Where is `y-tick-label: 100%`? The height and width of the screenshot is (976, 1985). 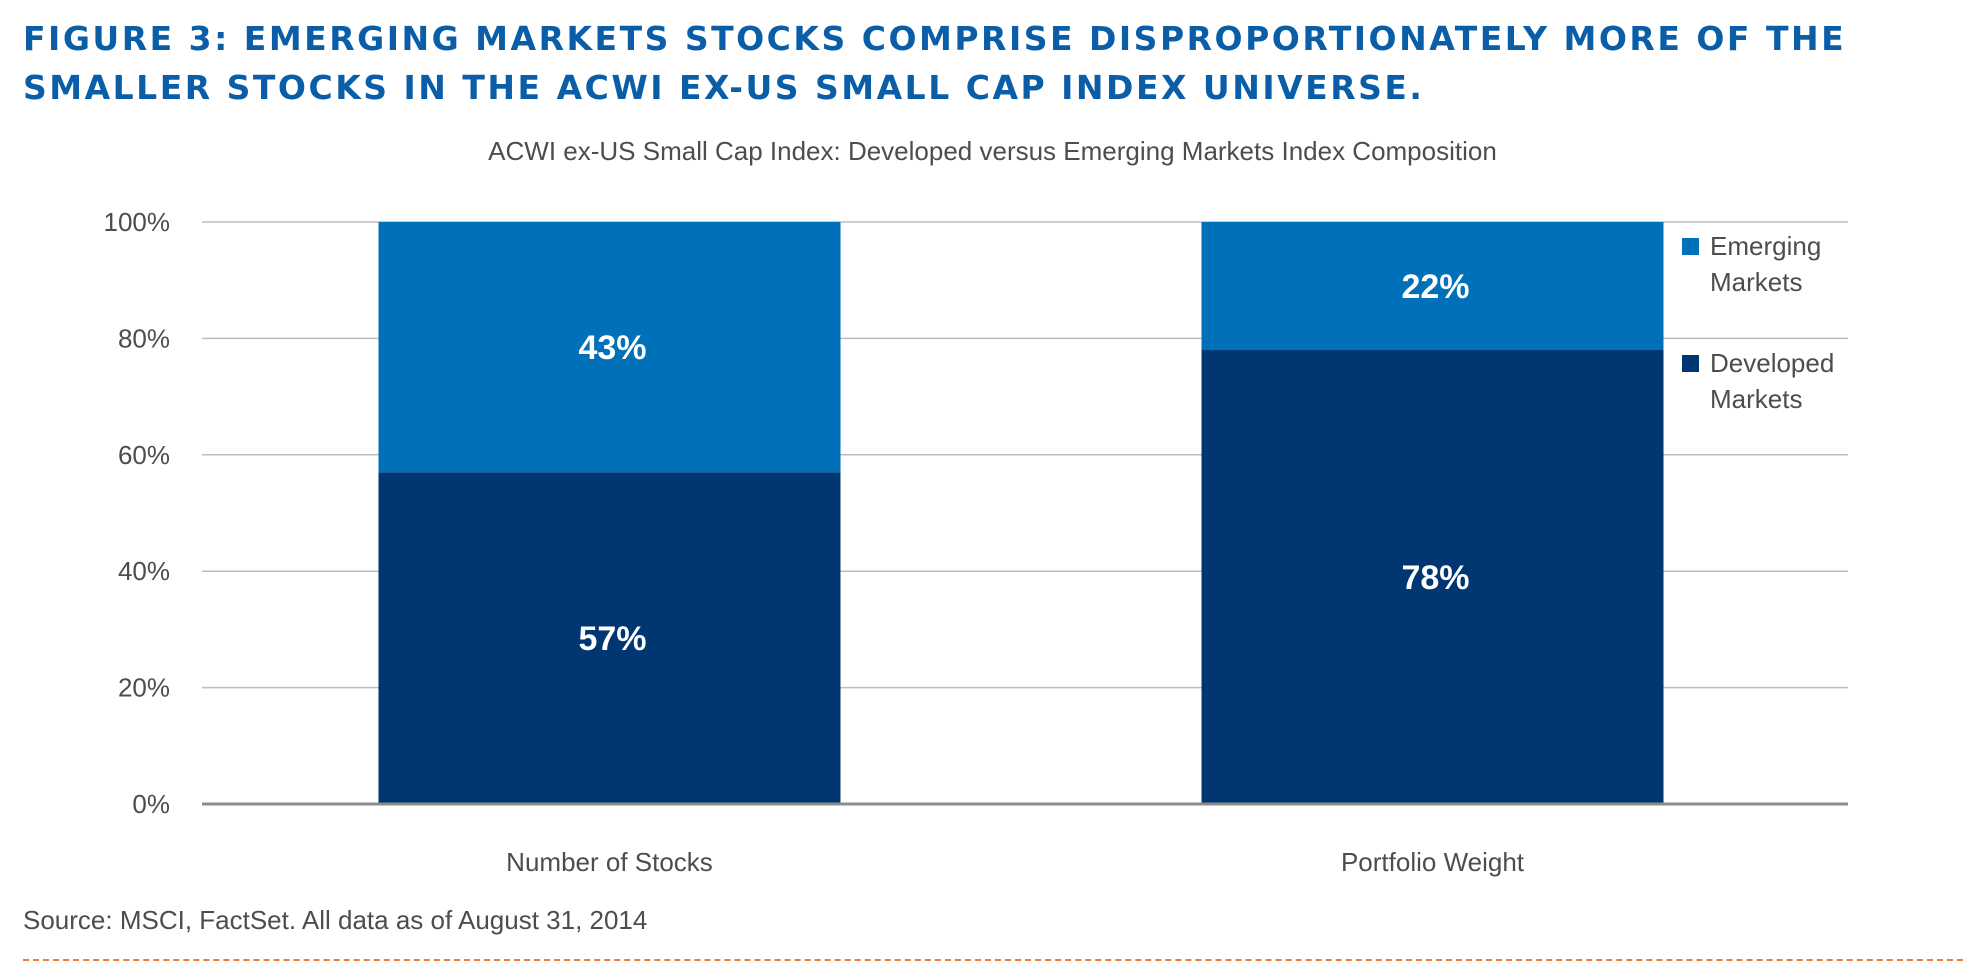 y-tick-label: 100% is located at coordinates (137, 222).